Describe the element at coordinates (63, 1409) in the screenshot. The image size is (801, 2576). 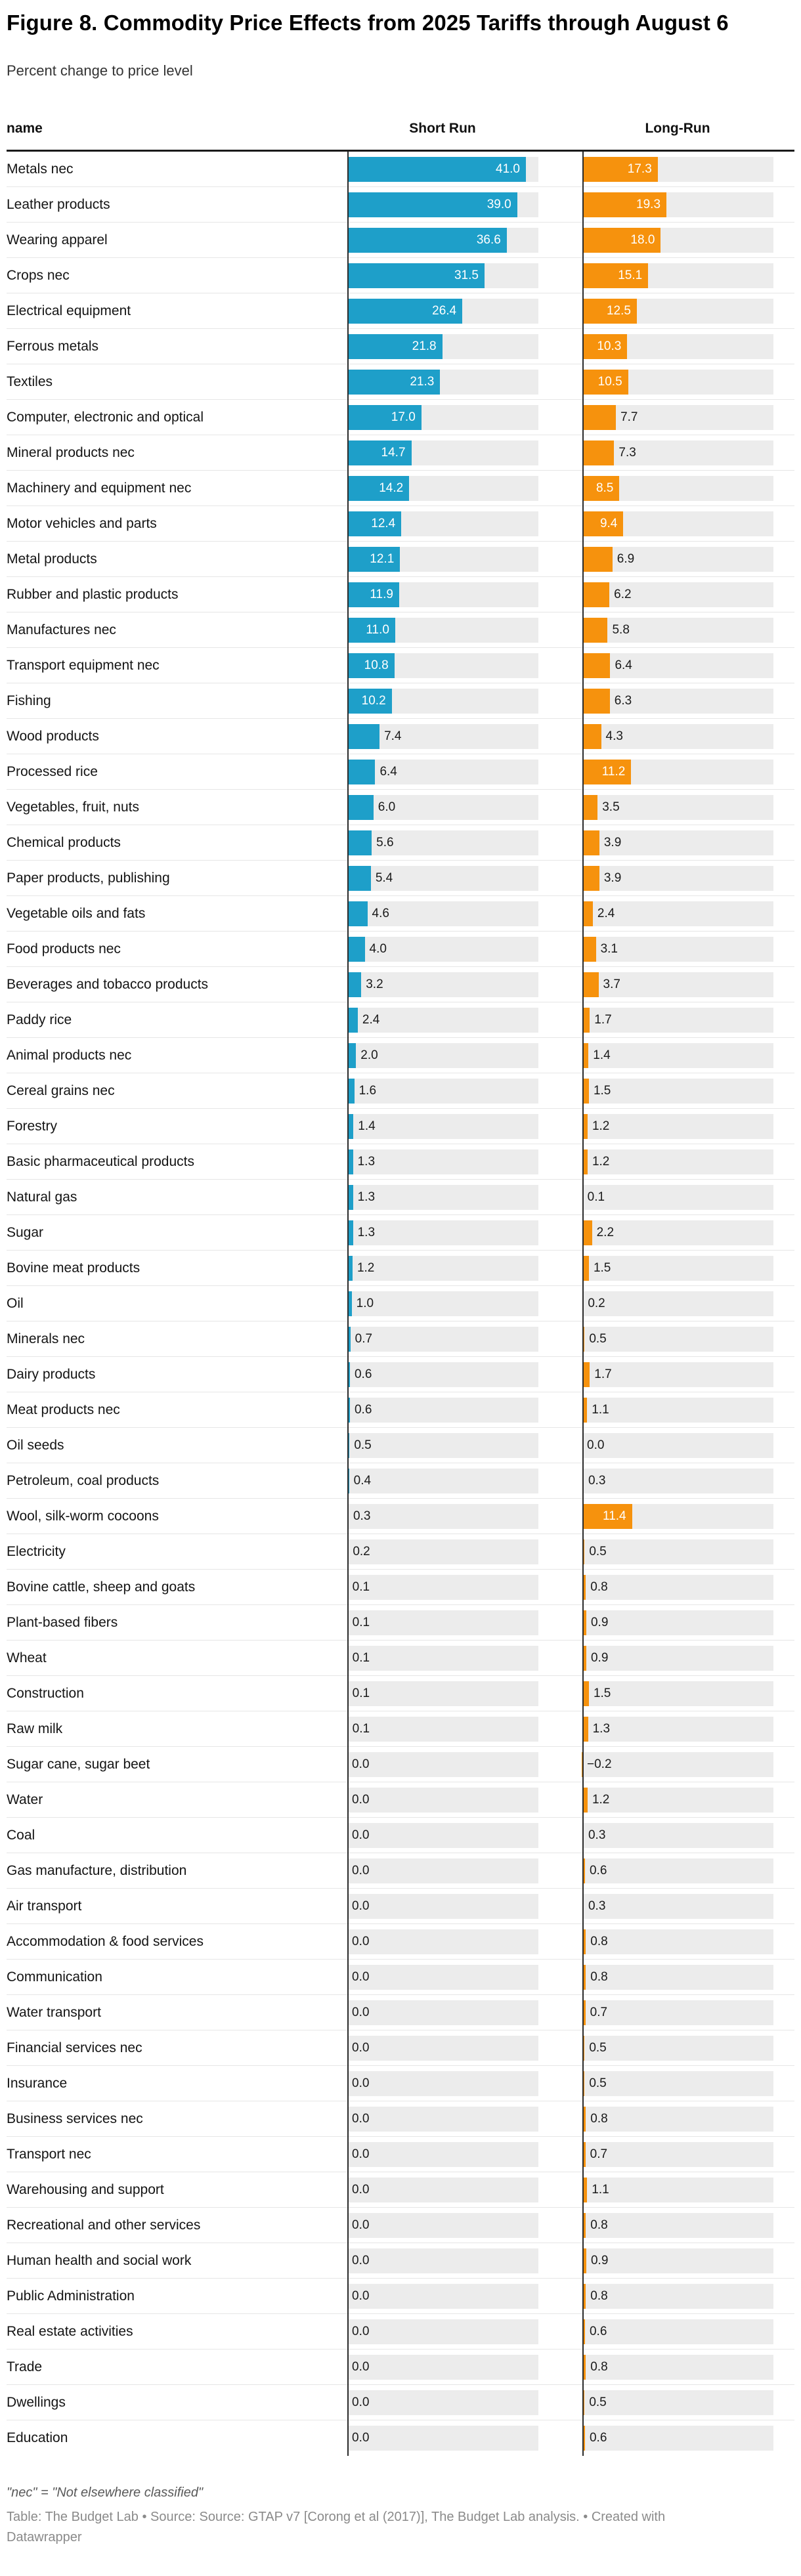
I see `row-label: Meat products nec` at that location.